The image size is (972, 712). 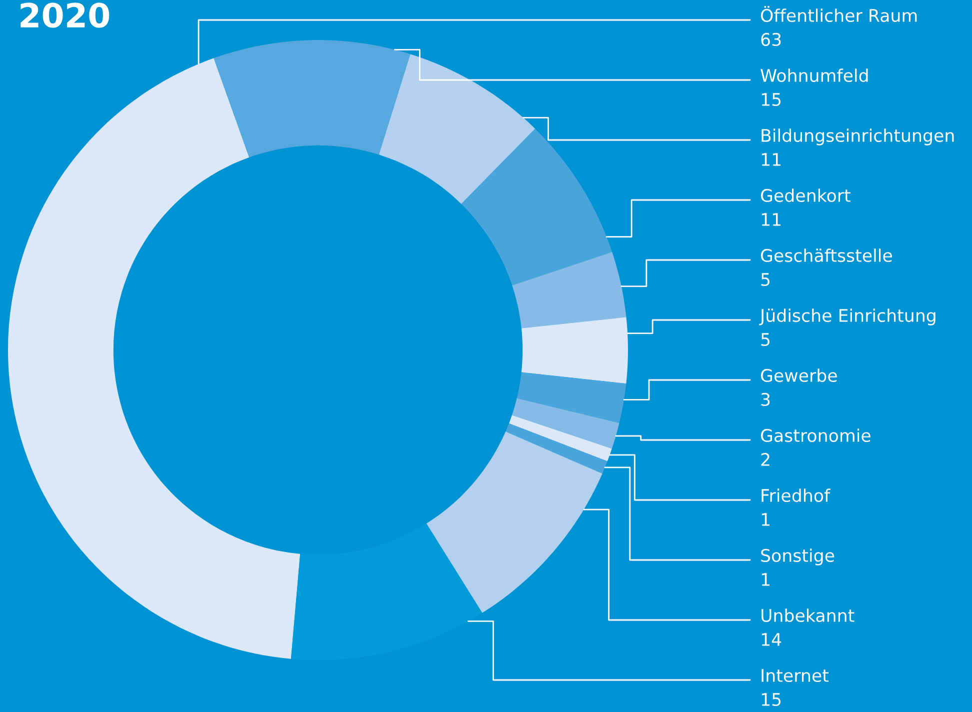 What do you see at coordinates (798, 375) in the screenshot?
I see `slice-label: Gewerbe` at bounding box center [798, 375].